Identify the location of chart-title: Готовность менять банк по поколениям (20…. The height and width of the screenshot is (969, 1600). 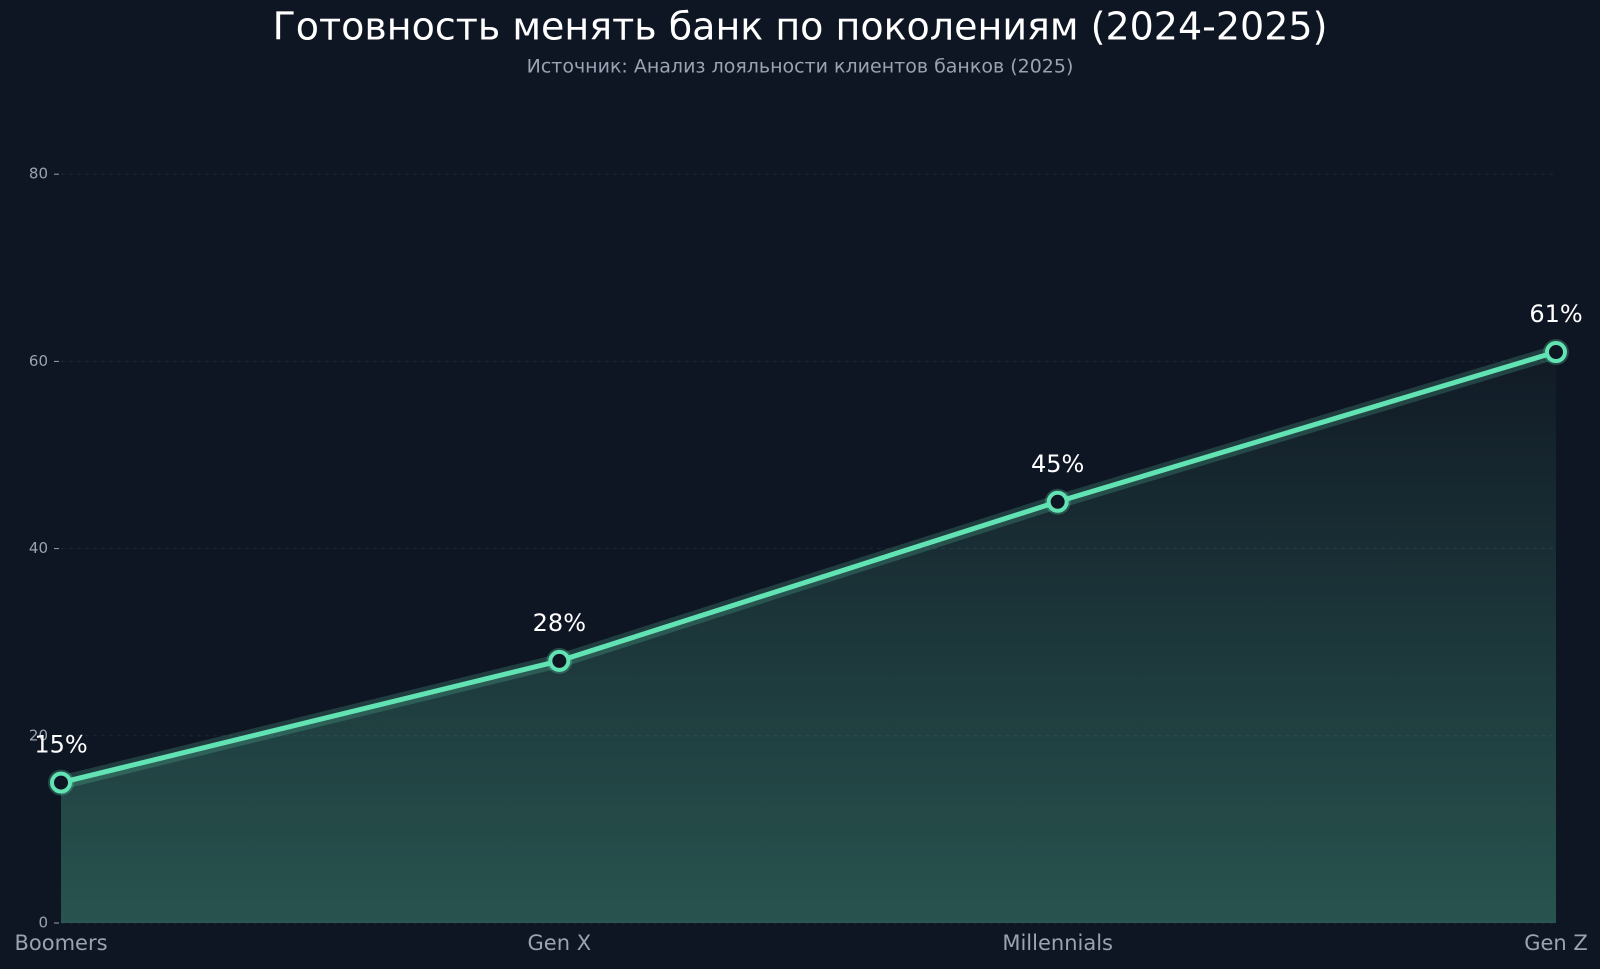
(800, 27).